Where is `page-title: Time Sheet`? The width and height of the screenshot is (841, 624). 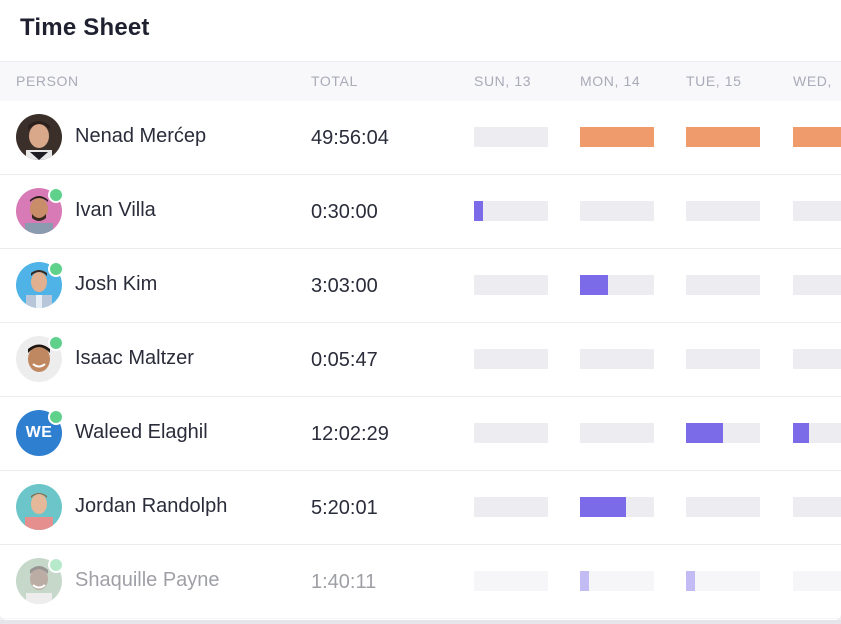
page-title: Time Sheet is located at coordinates (85, 27).